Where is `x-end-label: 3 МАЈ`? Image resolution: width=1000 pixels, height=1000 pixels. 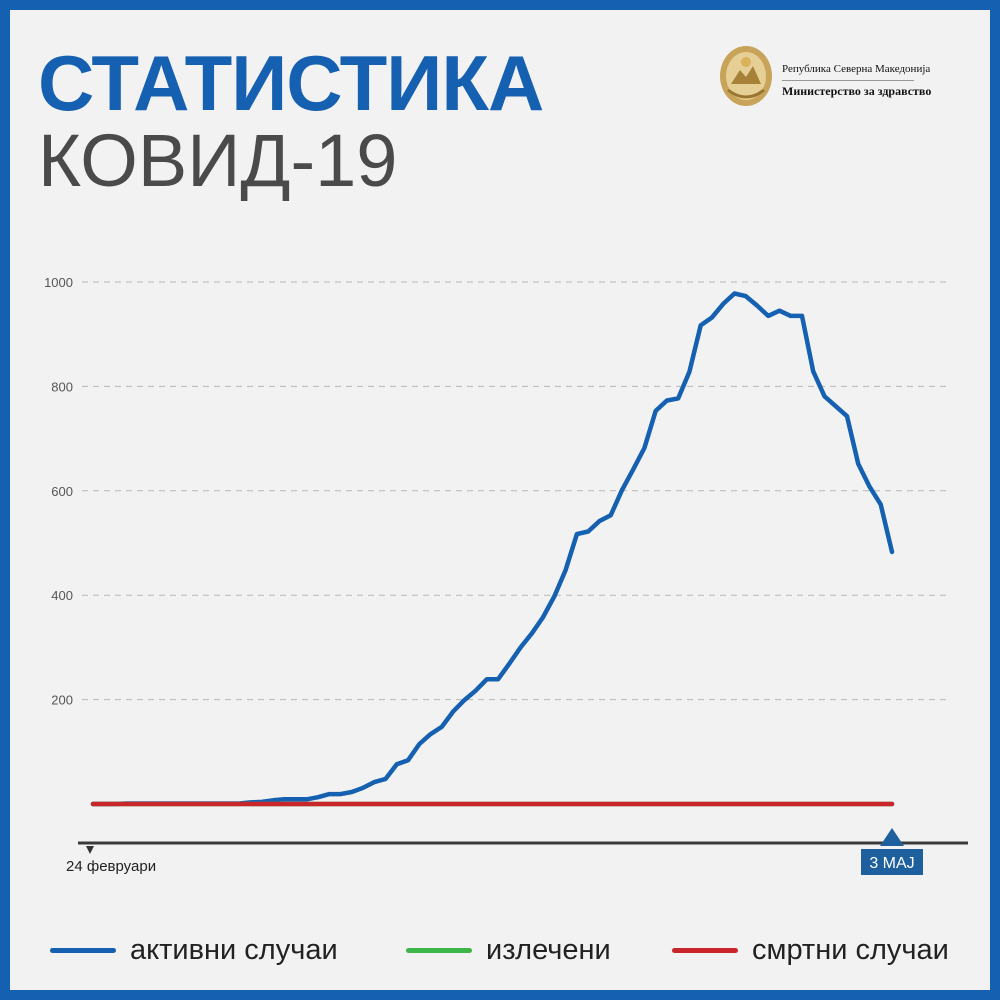
x-end-label: 3 МАЈ is located at coordinates (891, 863).